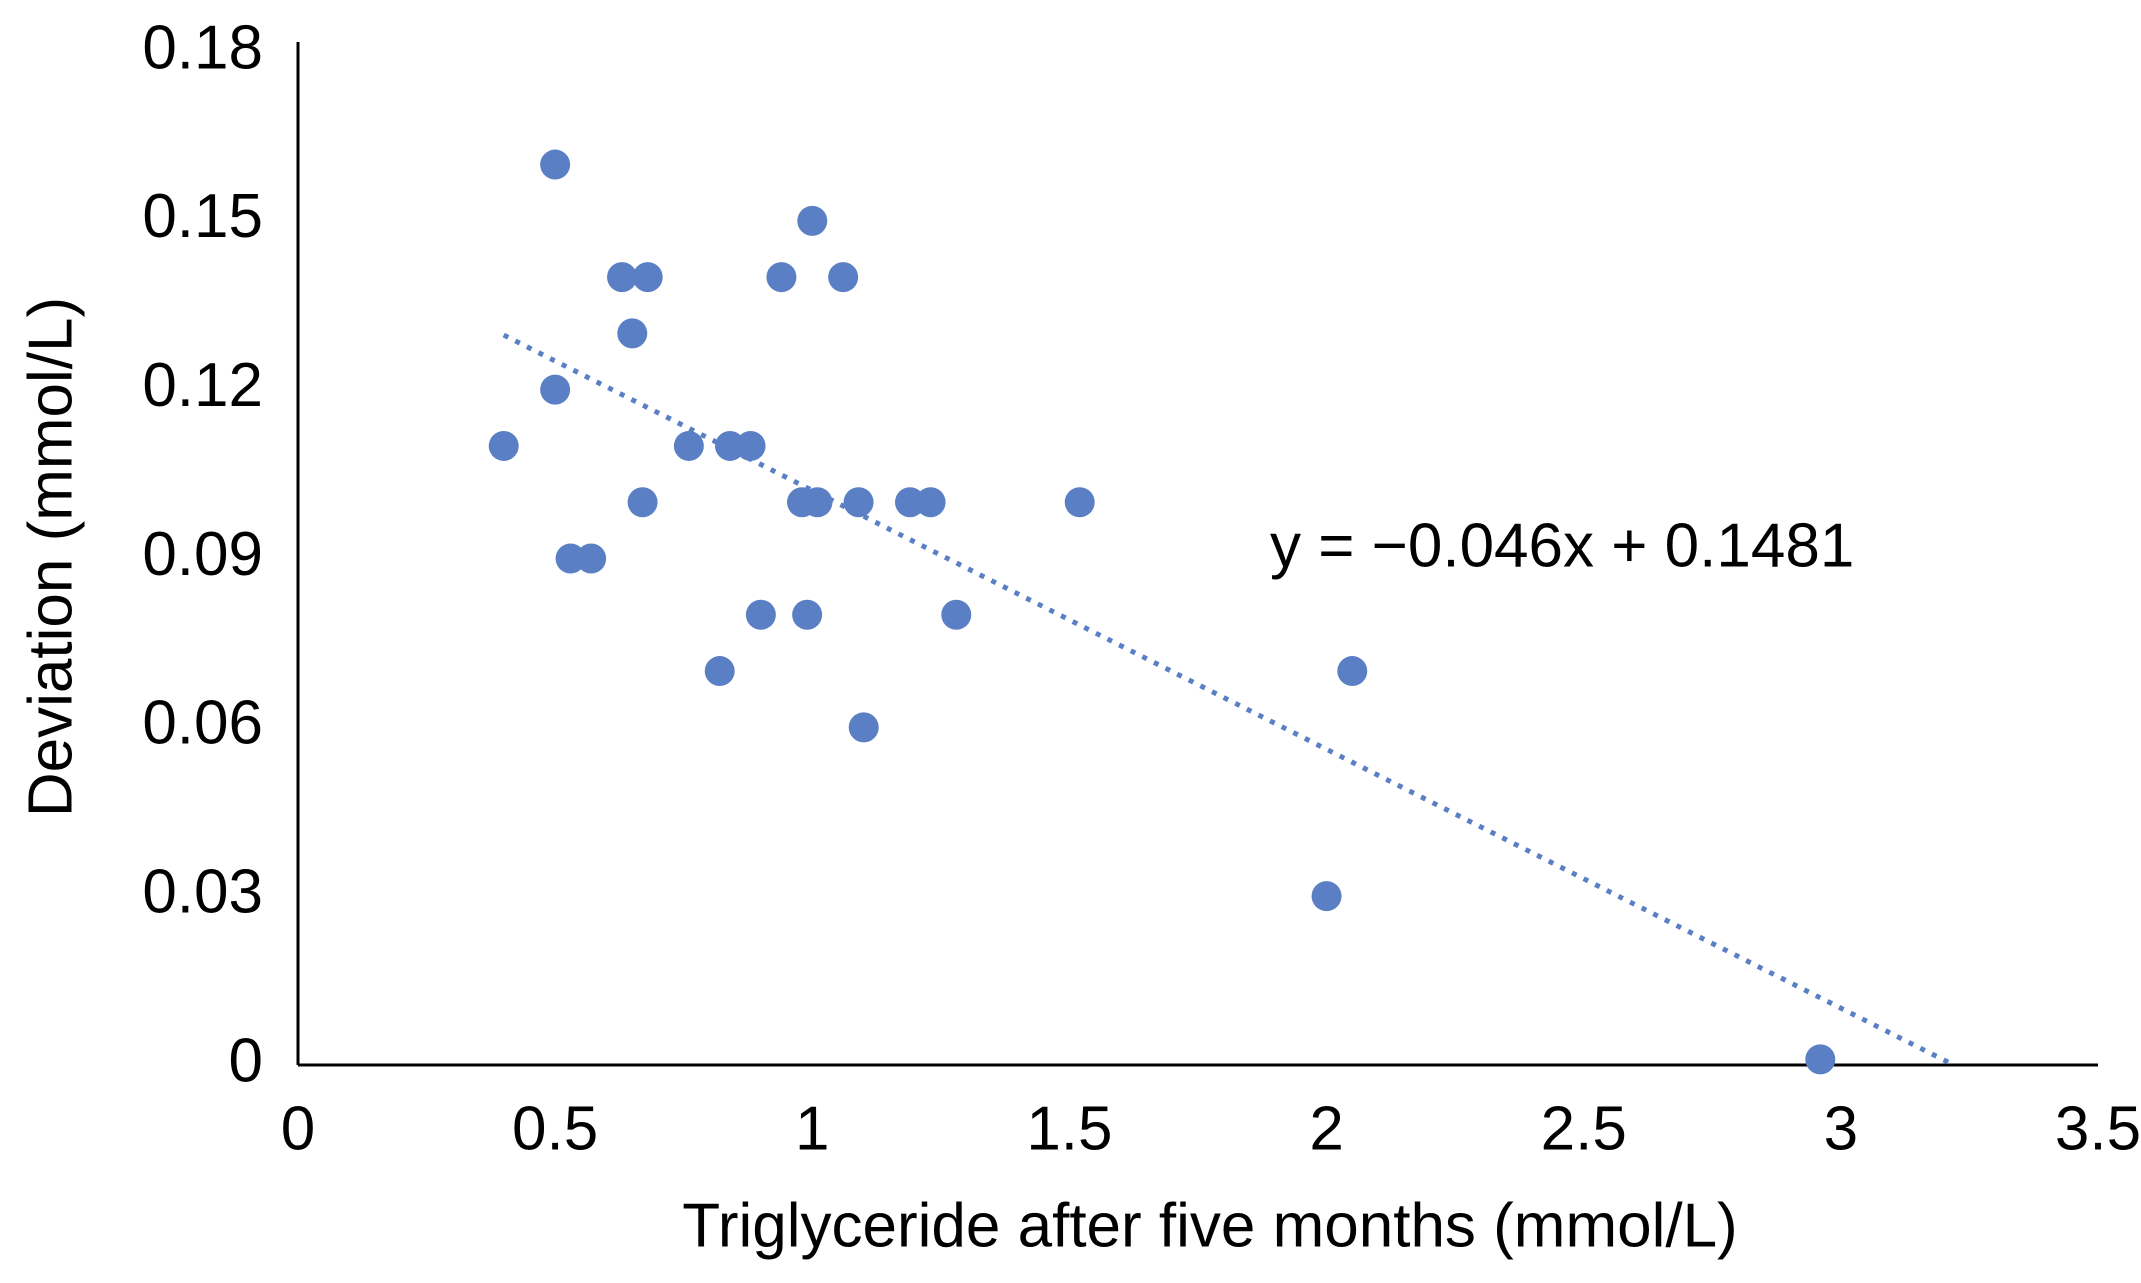  Describe the element at coordinates (246, 1060) in the screenshot. I see `y-tick-label: 0` at that location.